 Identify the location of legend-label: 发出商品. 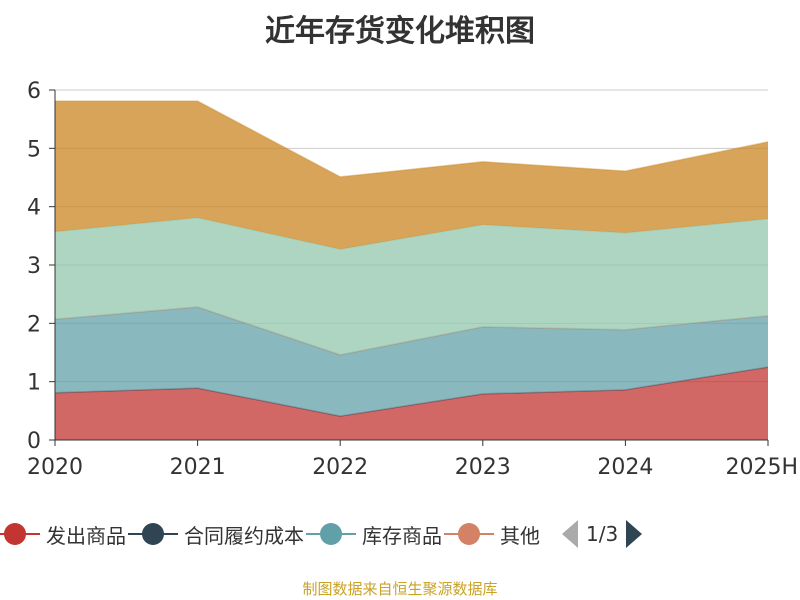
(86, 535).